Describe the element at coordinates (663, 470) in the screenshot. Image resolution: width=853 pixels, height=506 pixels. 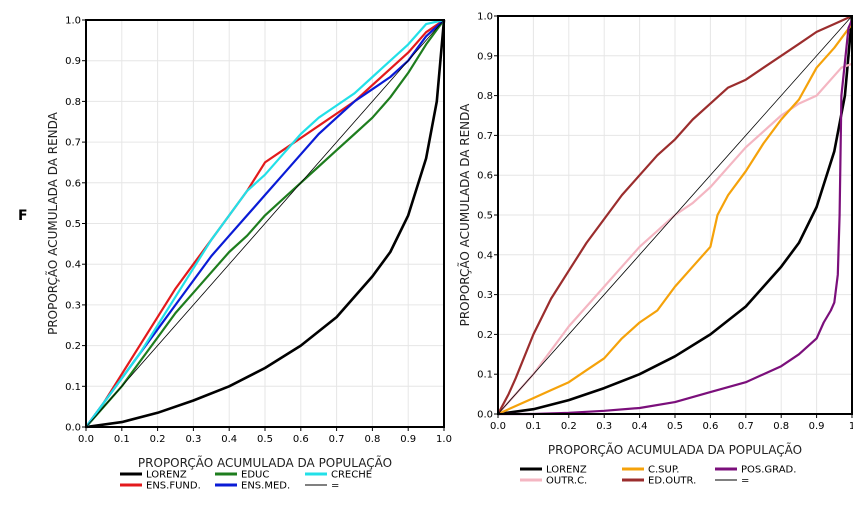
I see `legend-label: C.SUP.` at that location.